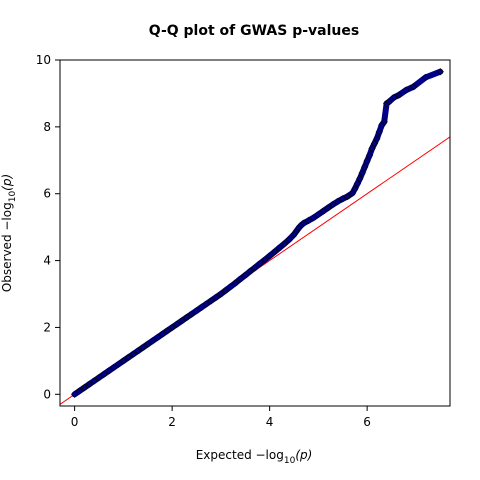  I want to click on y-axis-label-subscript: 10, so click(13, 197).